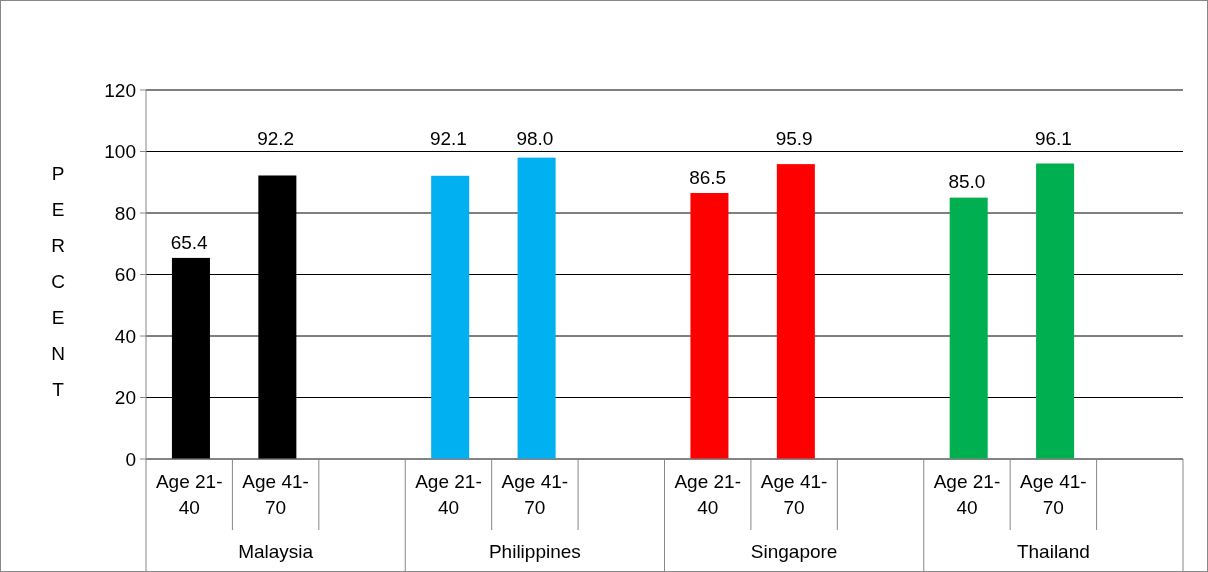  Describe the element at coordinates (120, 152) in the screenshot. I see `y-tick-label: 100` at that location.